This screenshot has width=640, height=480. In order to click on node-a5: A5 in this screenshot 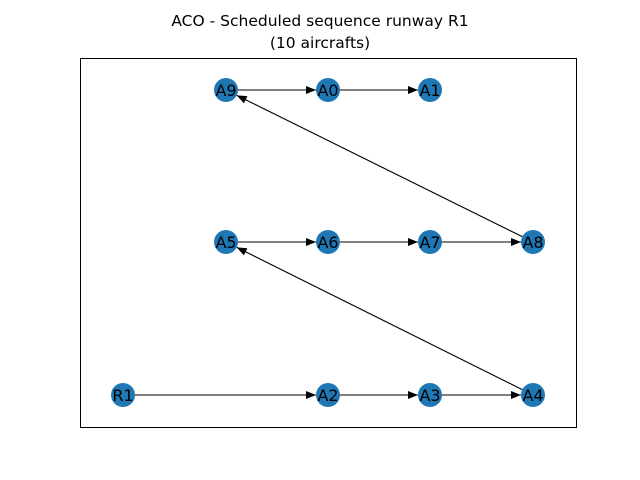, I will do `click(226, 242)`.